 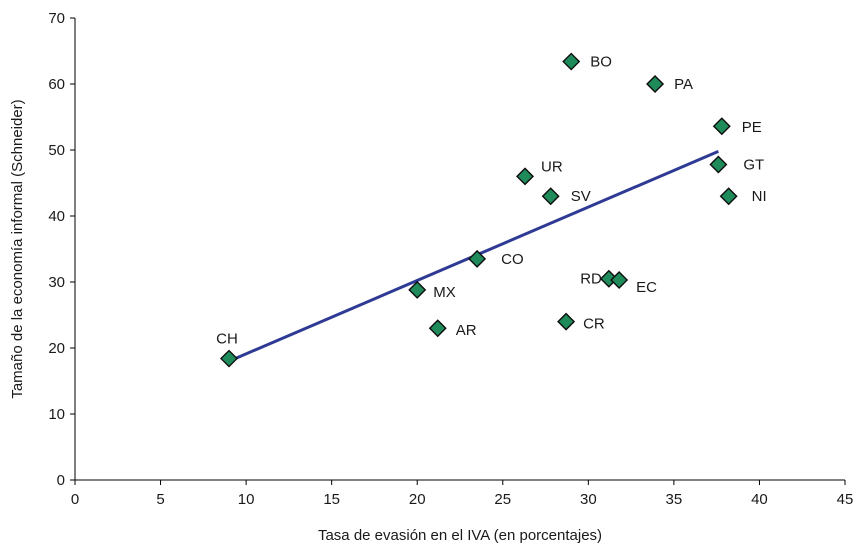 I want to click on point-label: PA, so click(x=683, y=84).